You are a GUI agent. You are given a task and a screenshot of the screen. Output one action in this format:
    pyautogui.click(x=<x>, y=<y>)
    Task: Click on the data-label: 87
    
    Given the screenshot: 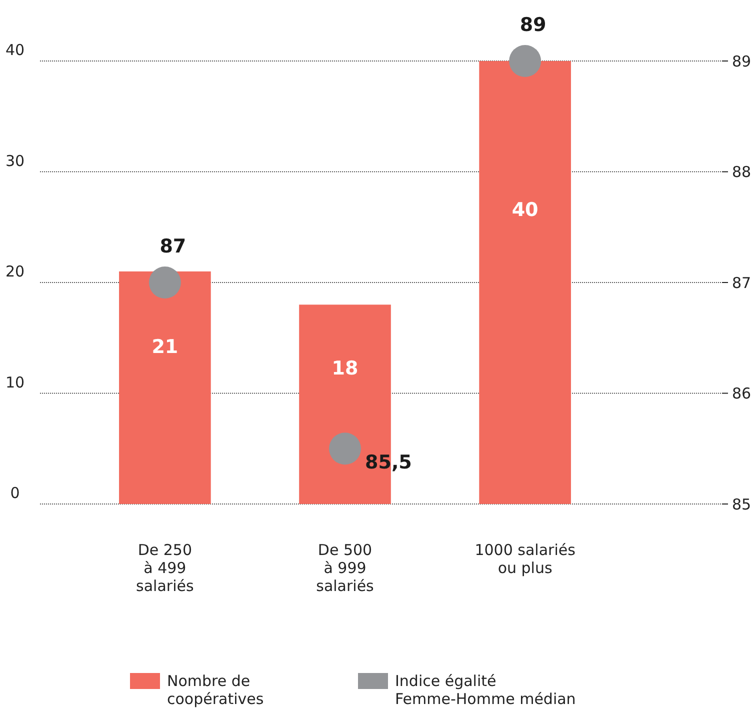 What is the action you would take?
    pyautogui.click(x=173, y=247)
    